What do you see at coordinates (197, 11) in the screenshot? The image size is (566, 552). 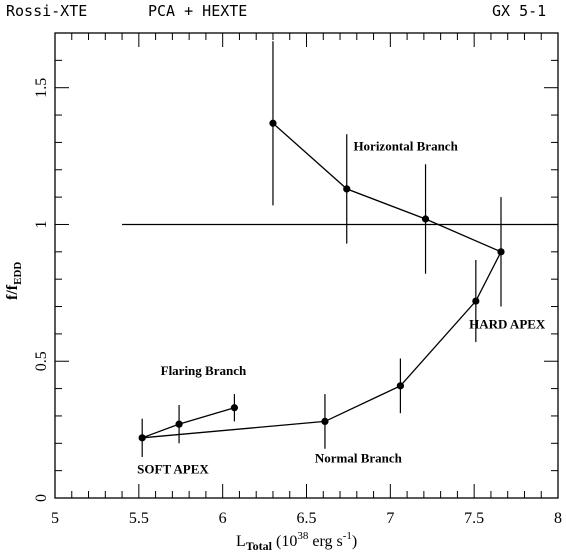 I see `header-middle: PCA + HEXTE` at bounding box center [197, 11].